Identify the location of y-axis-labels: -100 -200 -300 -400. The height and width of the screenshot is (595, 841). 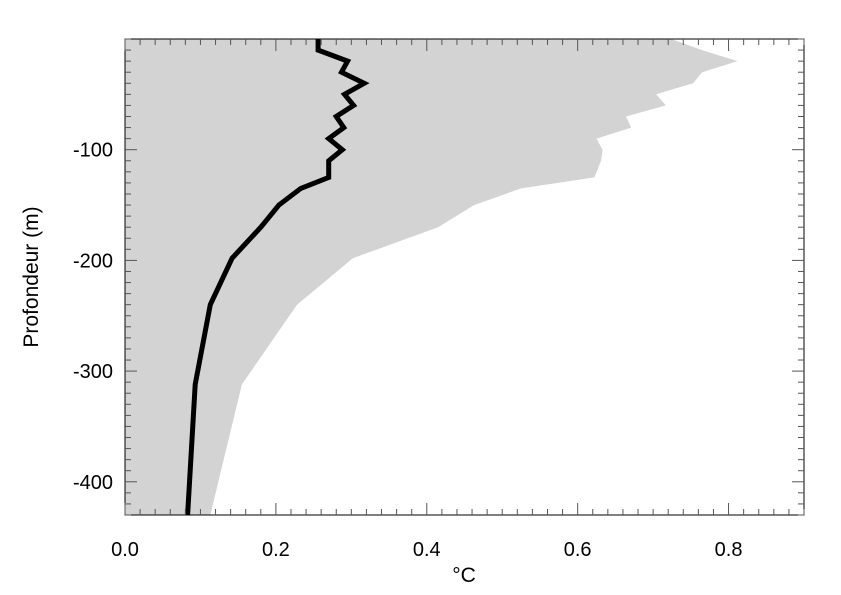
(93, 317).